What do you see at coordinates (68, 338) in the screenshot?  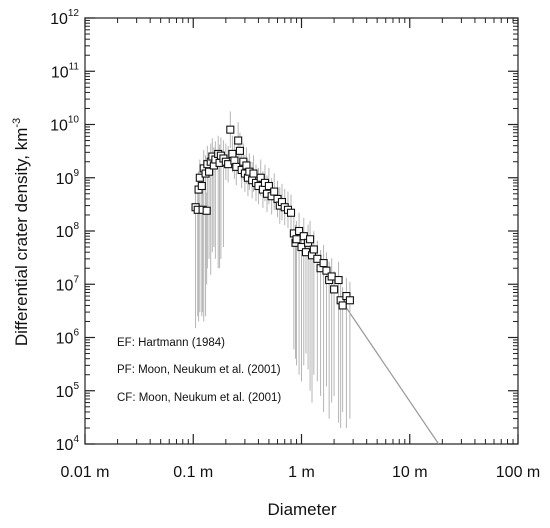 I see `y-tick-label: 10⁶` at bounding box center [68, 338].